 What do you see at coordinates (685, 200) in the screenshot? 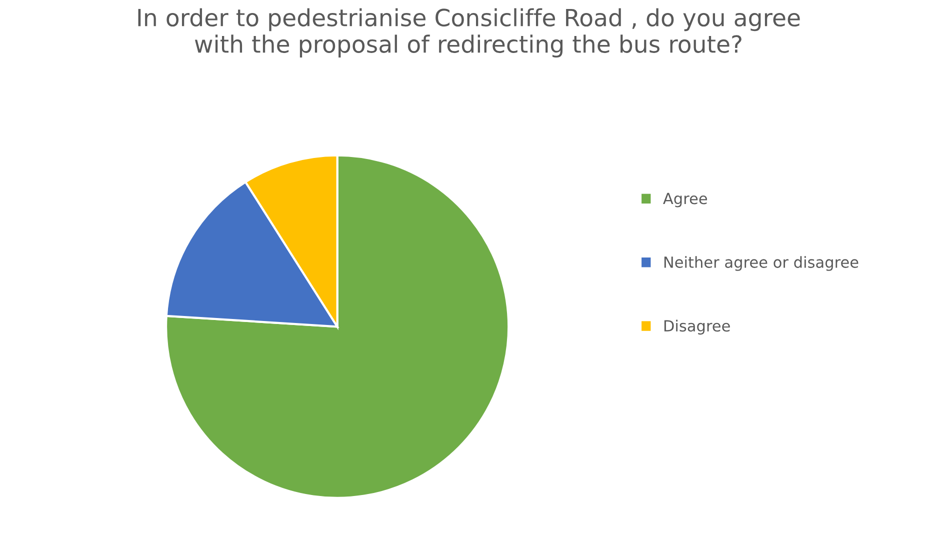
I see `legend-label: Agree` at bounding box center [685, 200].